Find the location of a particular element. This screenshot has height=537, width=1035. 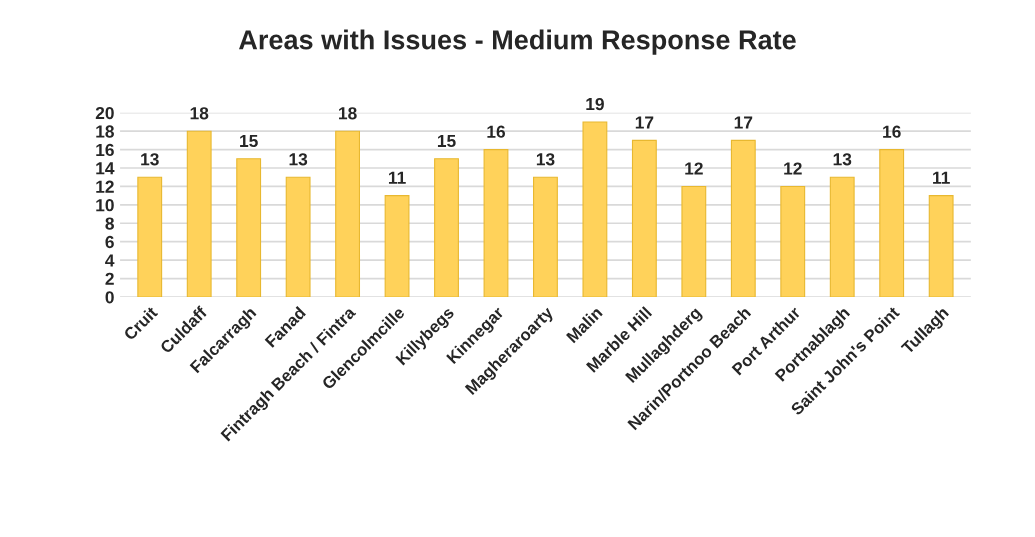

y-tick-label: 20 is located at coordinates (104, 113).